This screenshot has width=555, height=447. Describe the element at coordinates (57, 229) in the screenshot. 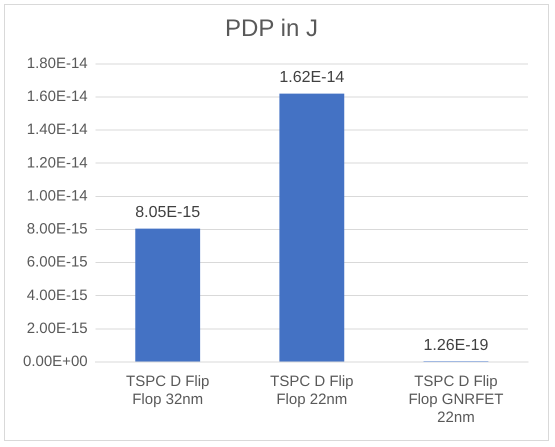

I see `y-tick-label: 8.00E-15` at that location.